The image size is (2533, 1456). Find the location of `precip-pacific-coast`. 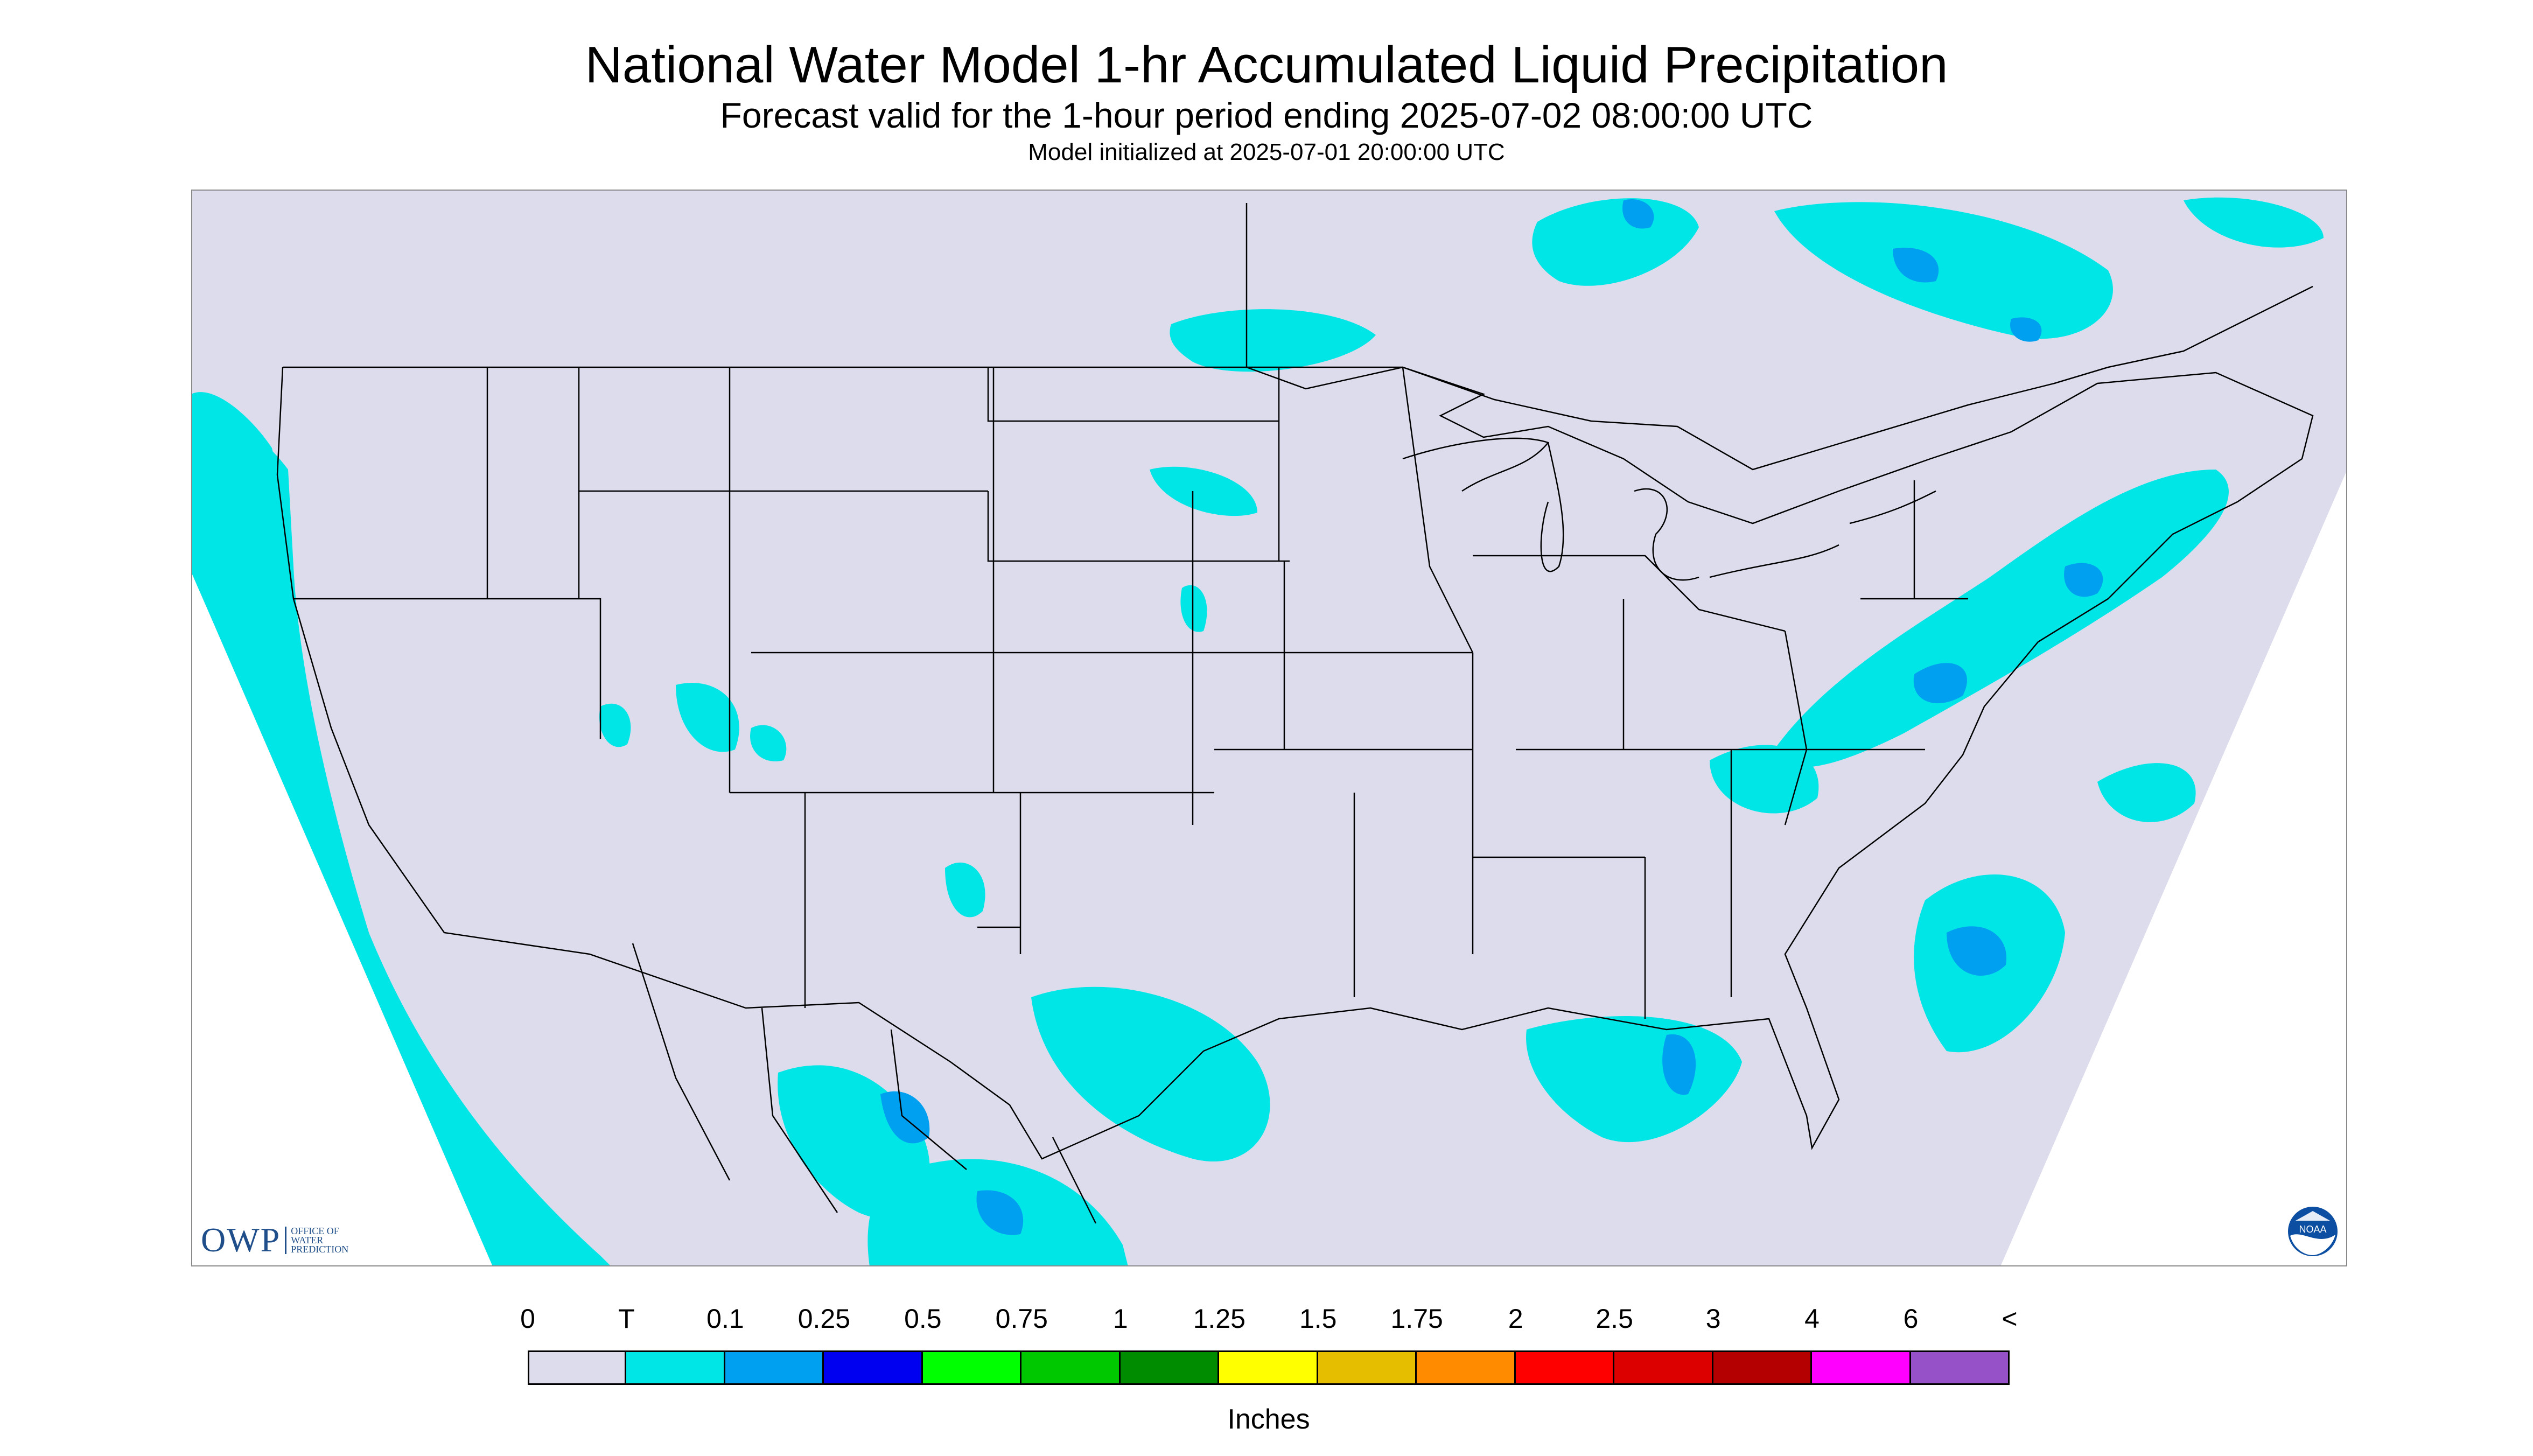

precip-pacific-coast is located at coordinates (401, 842).